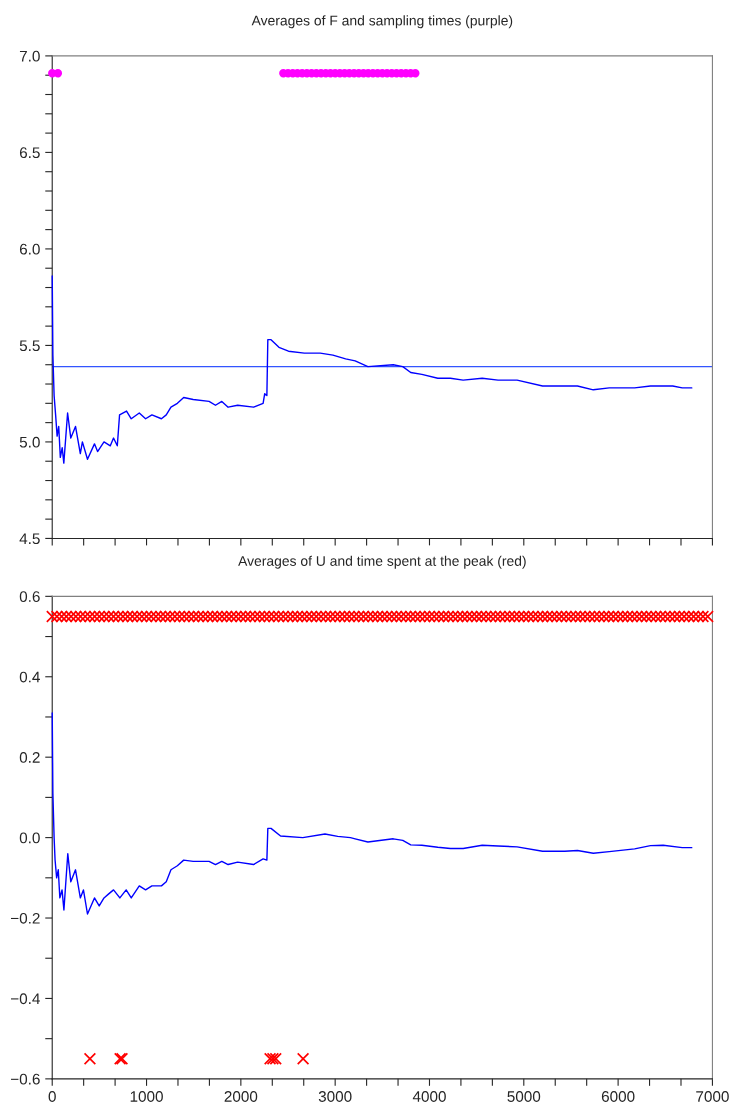 Image resolution: width=746 pixels, height=1118 pixels. What do you see at coordinates (29, 597) in the screenshot?
I see `y-tick-label: 0.6` at bounding box center [29, 597].